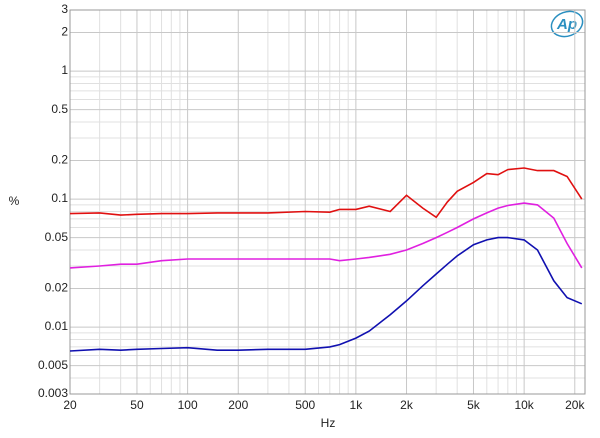 This screenshot has width=600, height=438. Describe the element at coordinates (57, 288) in the screenshot. I see `y-tick-label: 0.02` at that location.